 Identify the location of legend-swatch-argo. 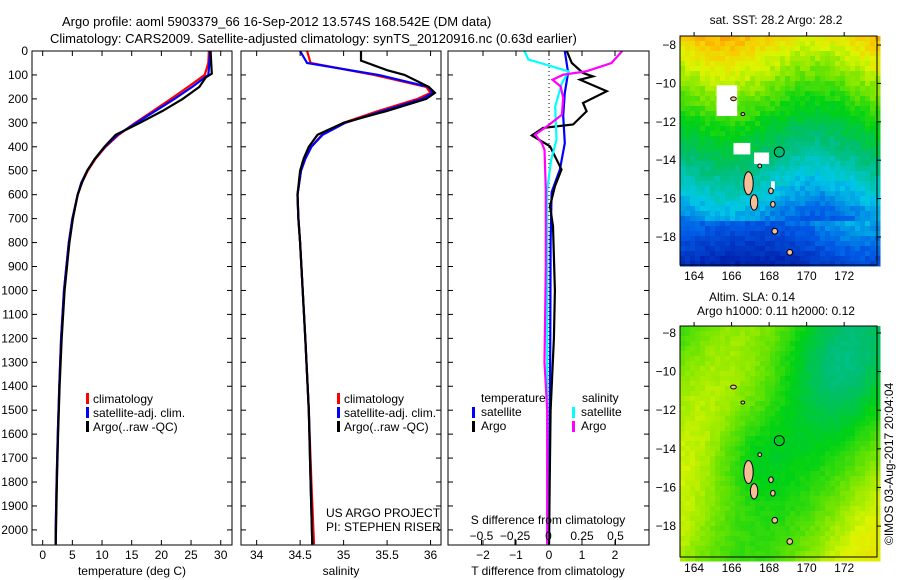
(338, 426).